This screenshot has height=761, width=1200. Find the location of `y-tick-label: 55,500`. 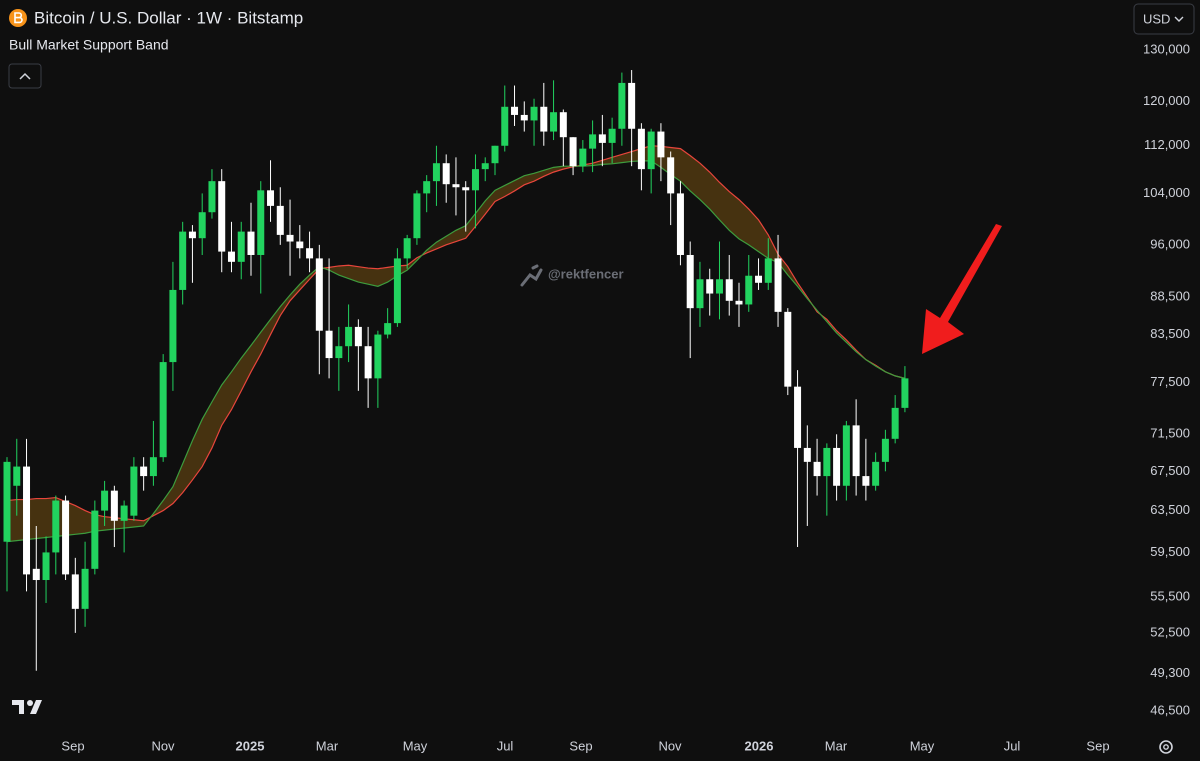

y-tick-label: 55,500 is located at coordinates (1170, 596).